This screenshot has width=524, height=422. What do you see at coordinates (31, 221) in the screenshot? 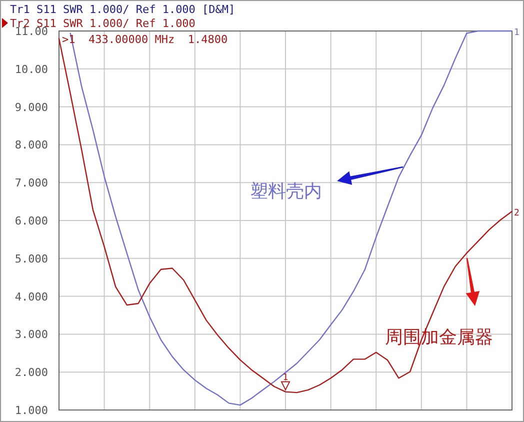
I see `y-tick-label: 6.000` at bounding box center [31, 221].